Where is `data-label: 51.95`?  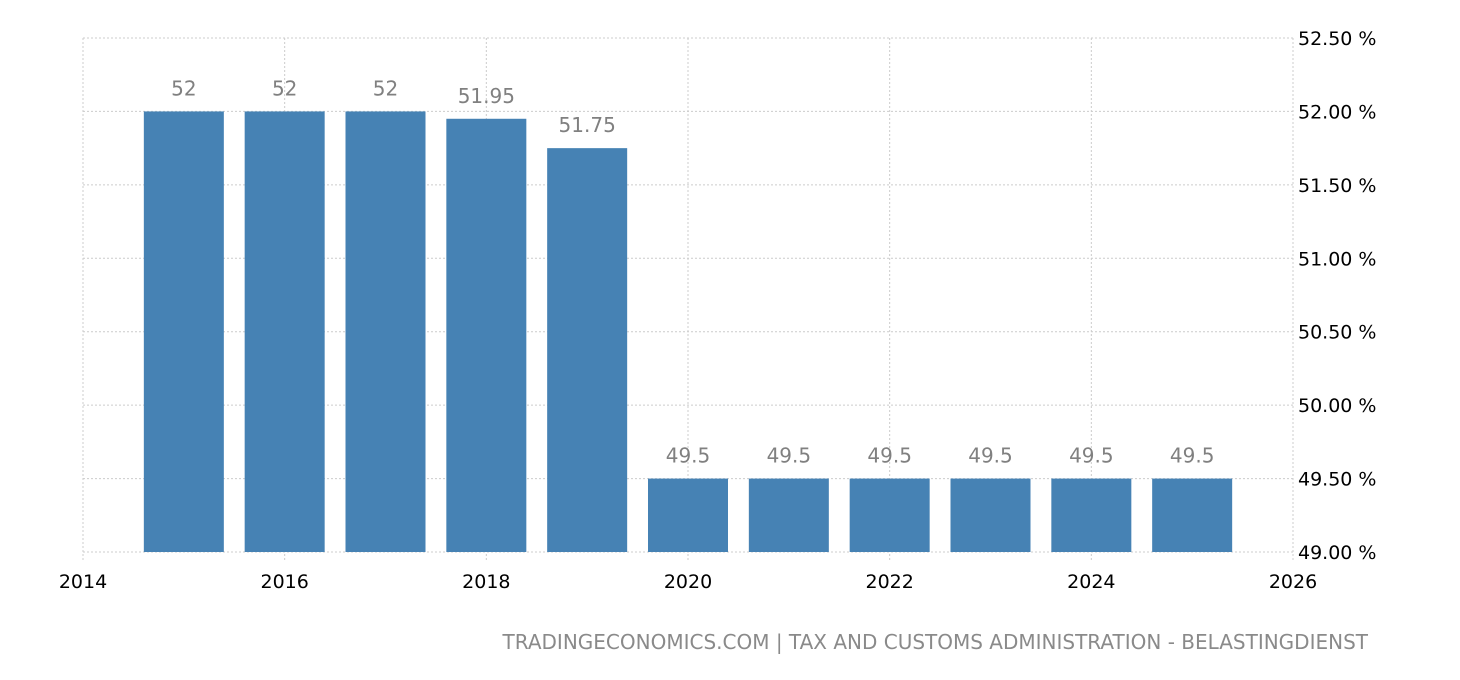 data-label: 51.95 is located at coordinates (486, 96).